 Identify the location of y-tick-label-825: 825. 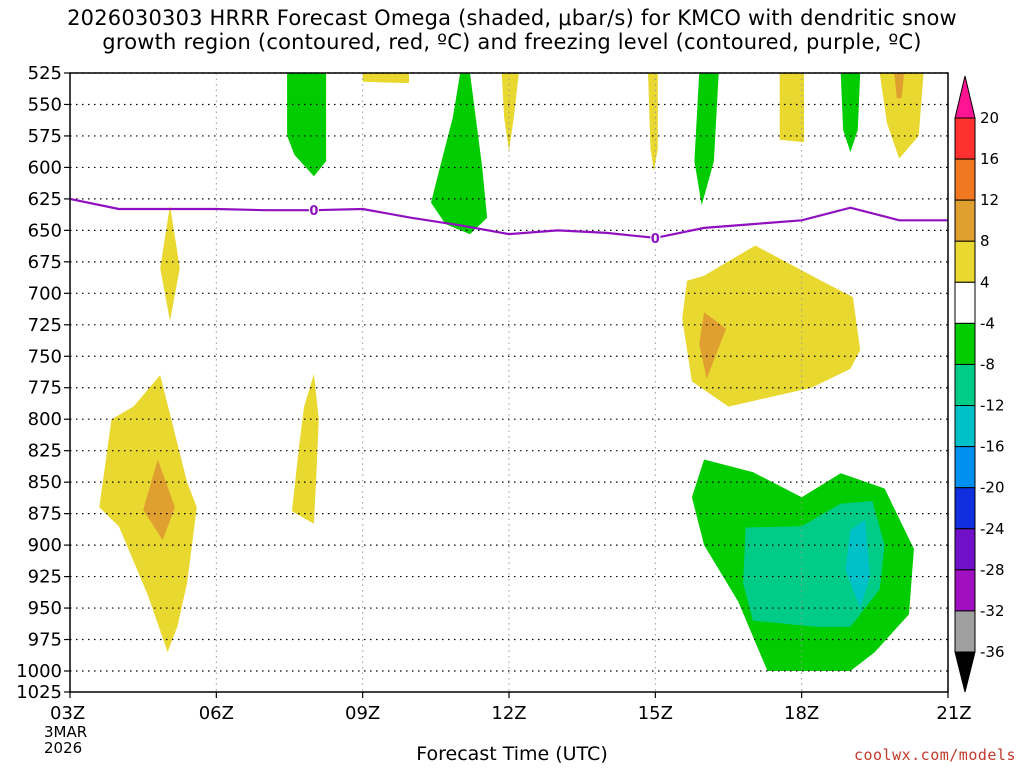
(45, 451).